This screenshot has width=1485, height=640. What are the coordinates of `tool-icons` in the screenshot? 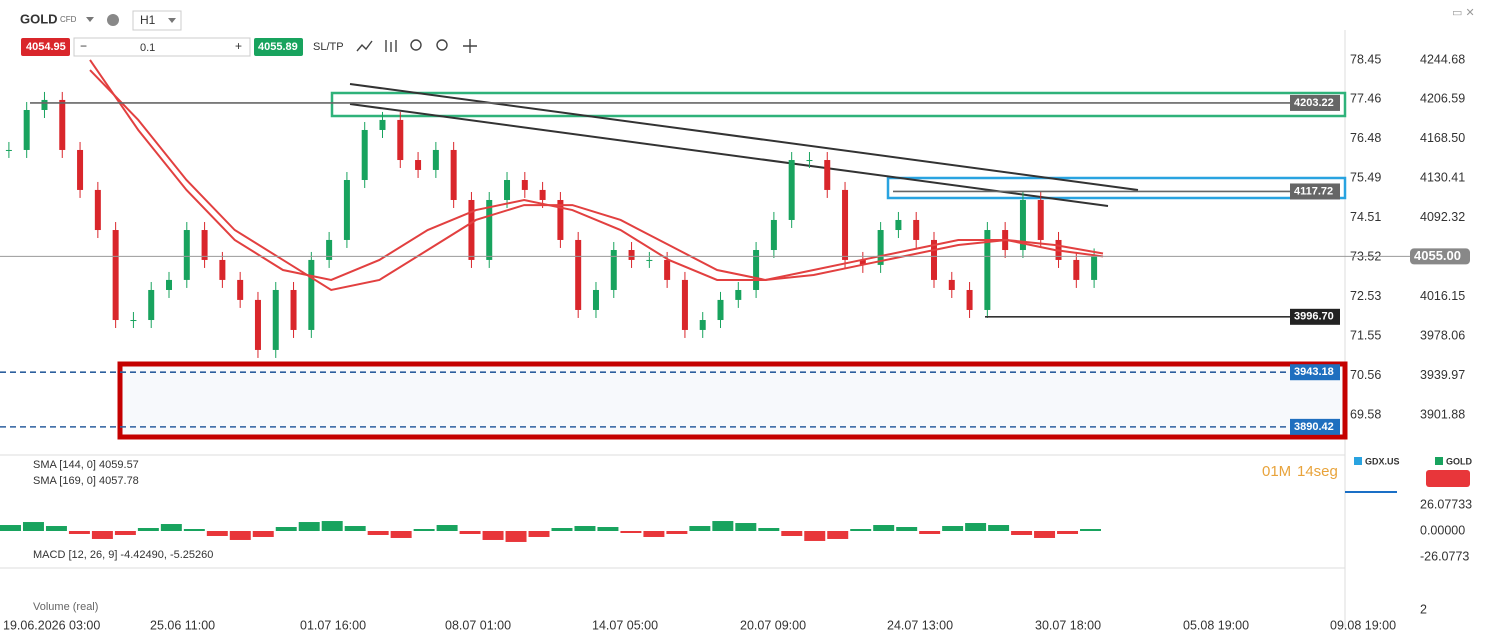 It's located at (416, 46).